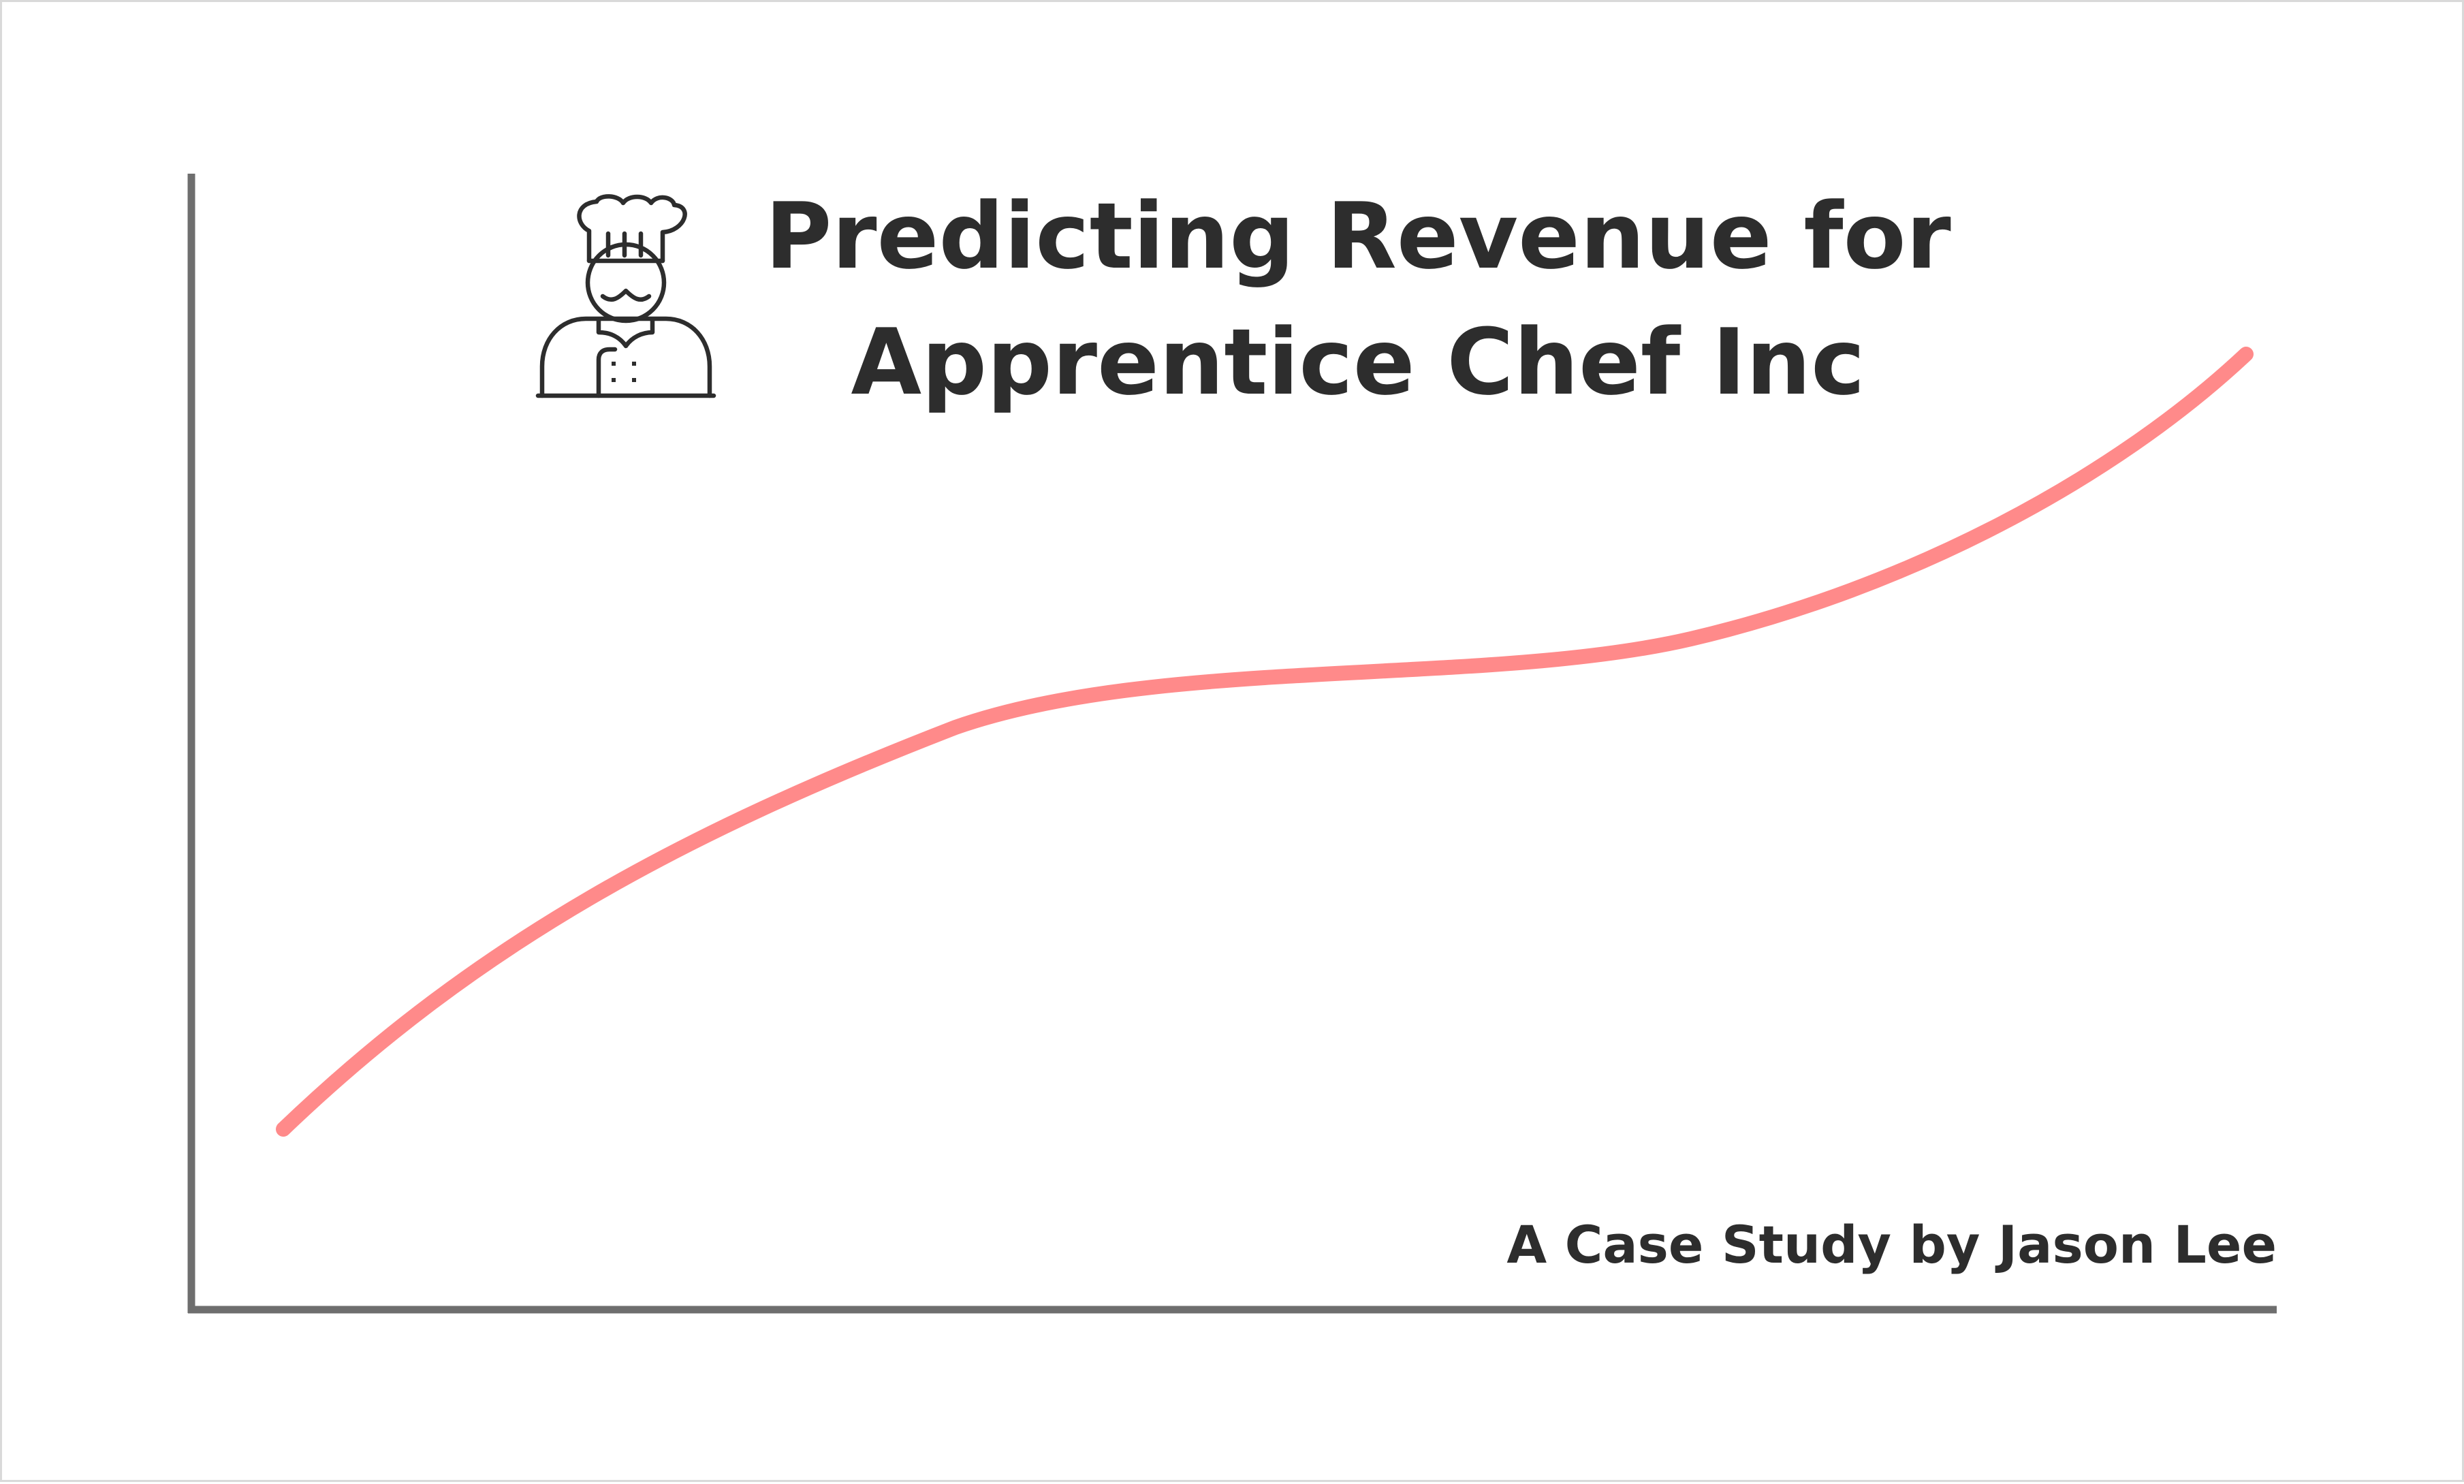 The image size is (2464, 1484). I want to click on chef-icon, so click(625, 296).